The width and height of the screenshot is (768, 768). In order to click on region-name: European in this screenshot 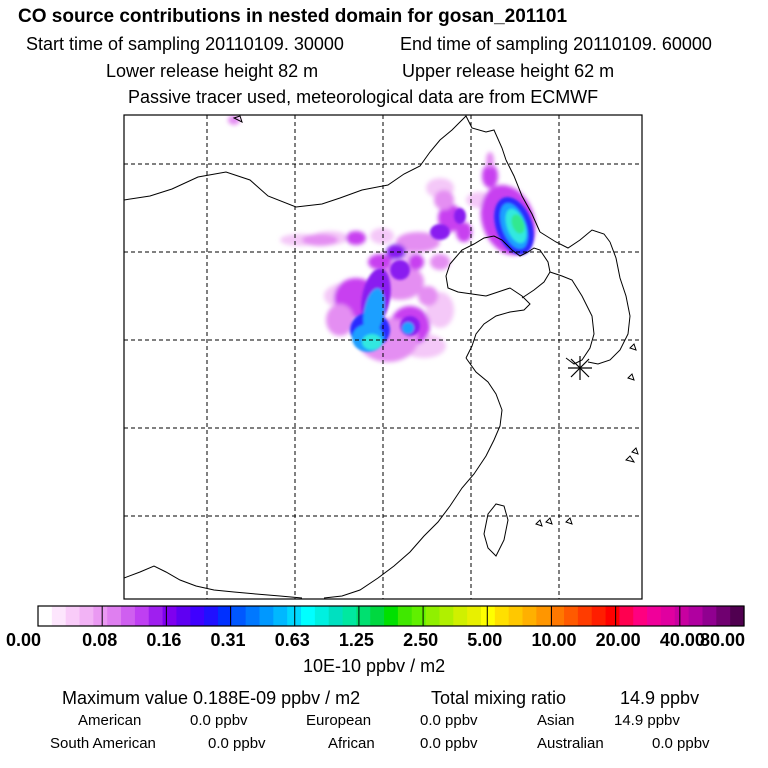, I will do `click(339, 720)`.